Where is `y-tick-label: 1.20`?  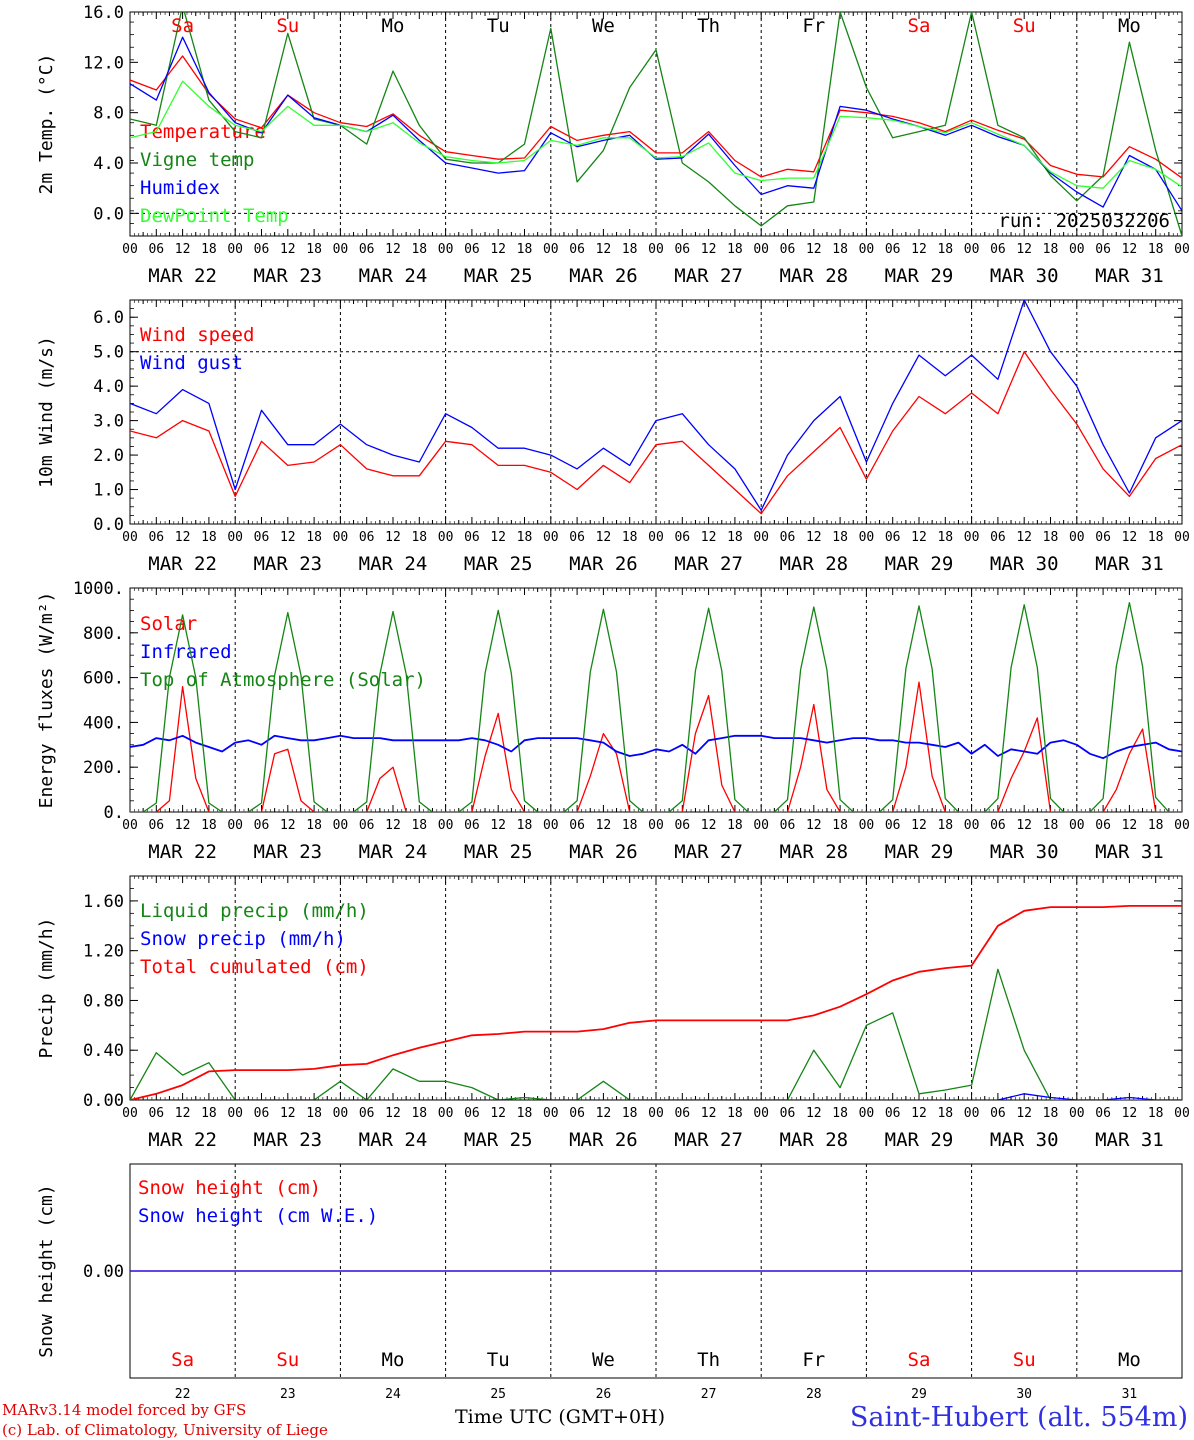
y-tick-label: 1.20 is located at coordinates (103, 952).